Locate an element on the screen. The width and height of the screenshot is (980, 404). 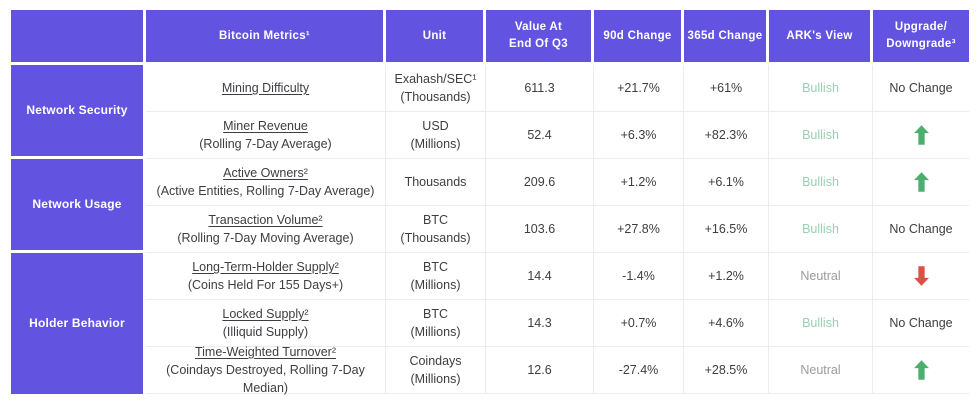
down-arrow-icon is located at coordinates (921, 276).